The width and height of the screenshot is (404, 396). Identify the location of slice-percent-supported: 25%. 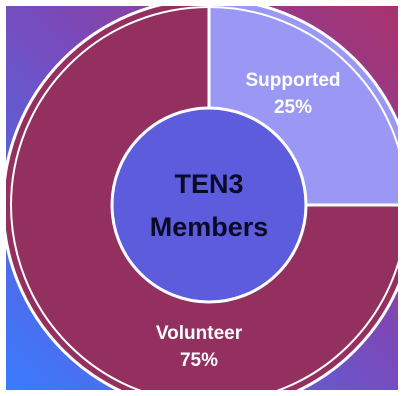
(293, 107).